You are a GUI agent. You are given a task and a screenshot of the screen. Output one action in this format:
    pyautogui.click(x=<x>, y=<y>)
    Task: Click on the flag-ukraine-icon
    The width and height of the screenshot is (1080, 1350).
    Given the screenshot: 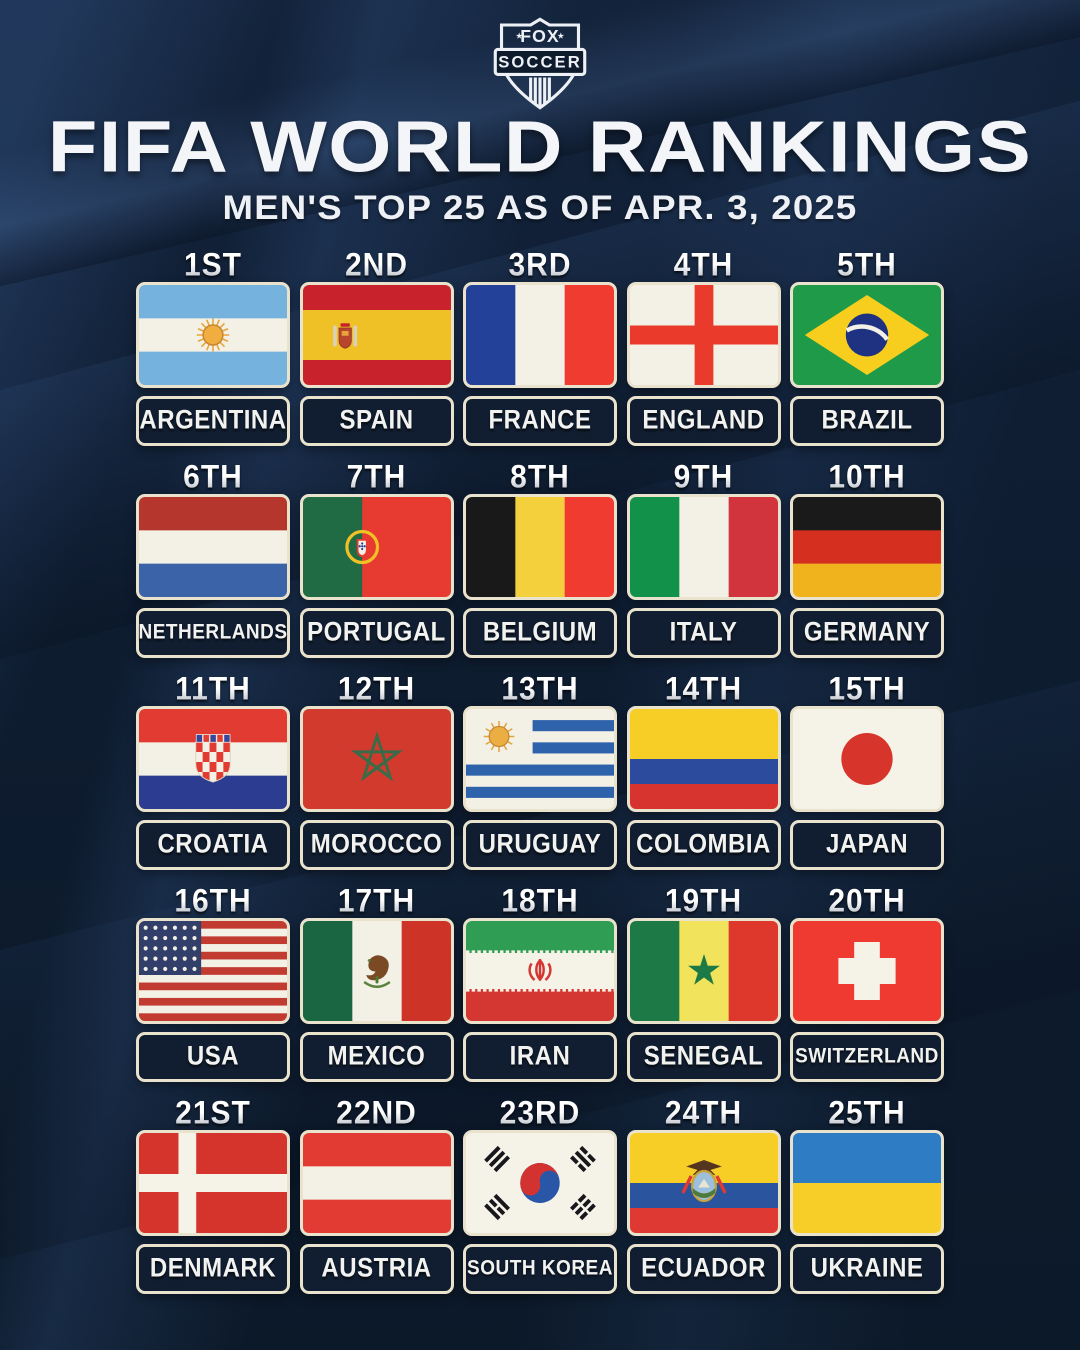 What is the action you would take?
    pyautogui.click(x=867, y=1183)
    